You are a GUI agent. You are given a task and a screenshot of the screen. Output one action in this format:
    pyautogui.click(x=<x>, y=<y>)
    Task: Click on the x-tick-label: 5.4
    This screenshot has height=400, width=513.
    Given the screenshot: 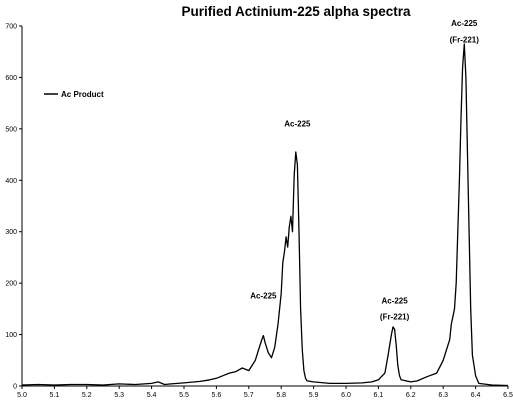 What is the action you would take?
    pyautogui.click(x=152, y=395)
    